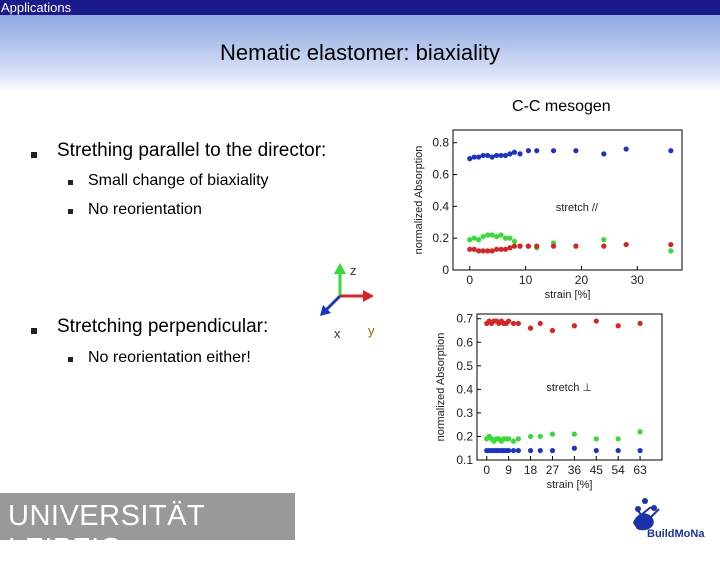 This screenshot has width=720, height=566. I want to click on sub-bullet-no-reorientation-either: No reorientation either!, so click(169, 357).